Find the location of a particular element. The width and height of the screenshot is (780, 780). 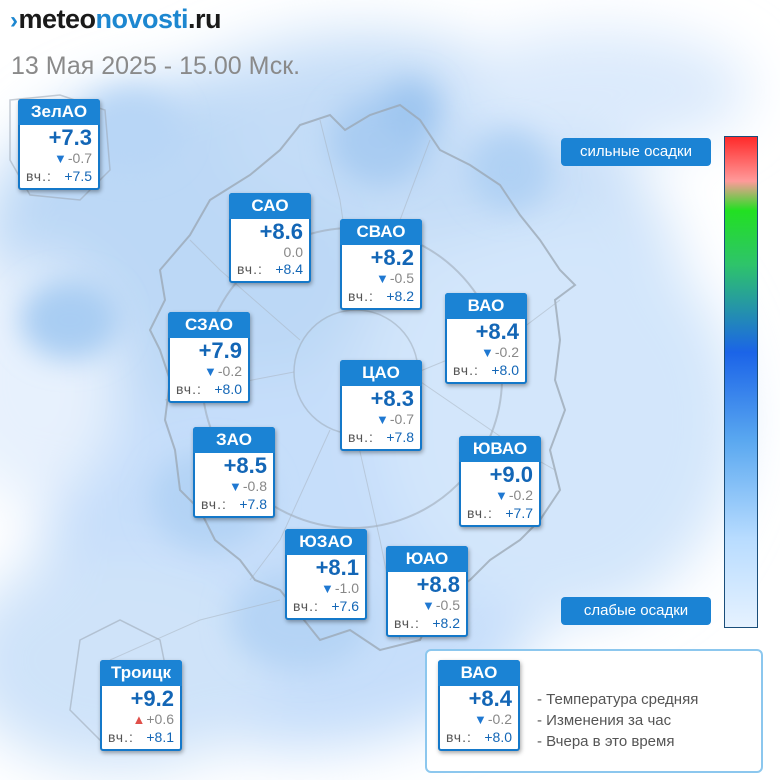

district-yesterday: вч.: +8.1 is located at coordinates (141, 737).